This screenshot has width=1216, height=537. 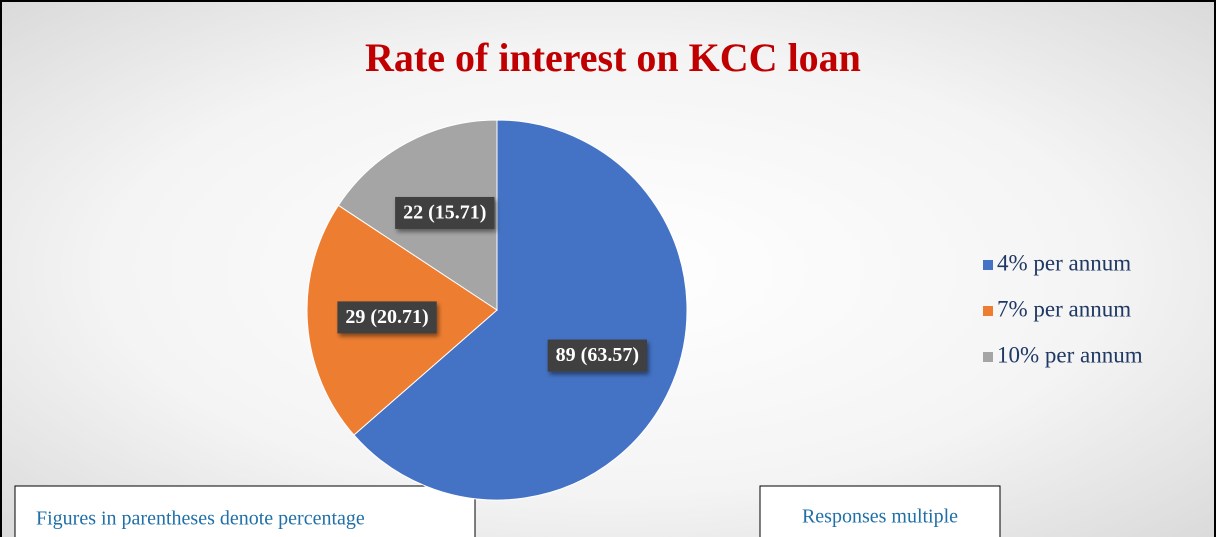 What do you see at coordinates (880, 517) in the screenshot?
I see `note: Responses multiple` at bounding box center [880, 517].